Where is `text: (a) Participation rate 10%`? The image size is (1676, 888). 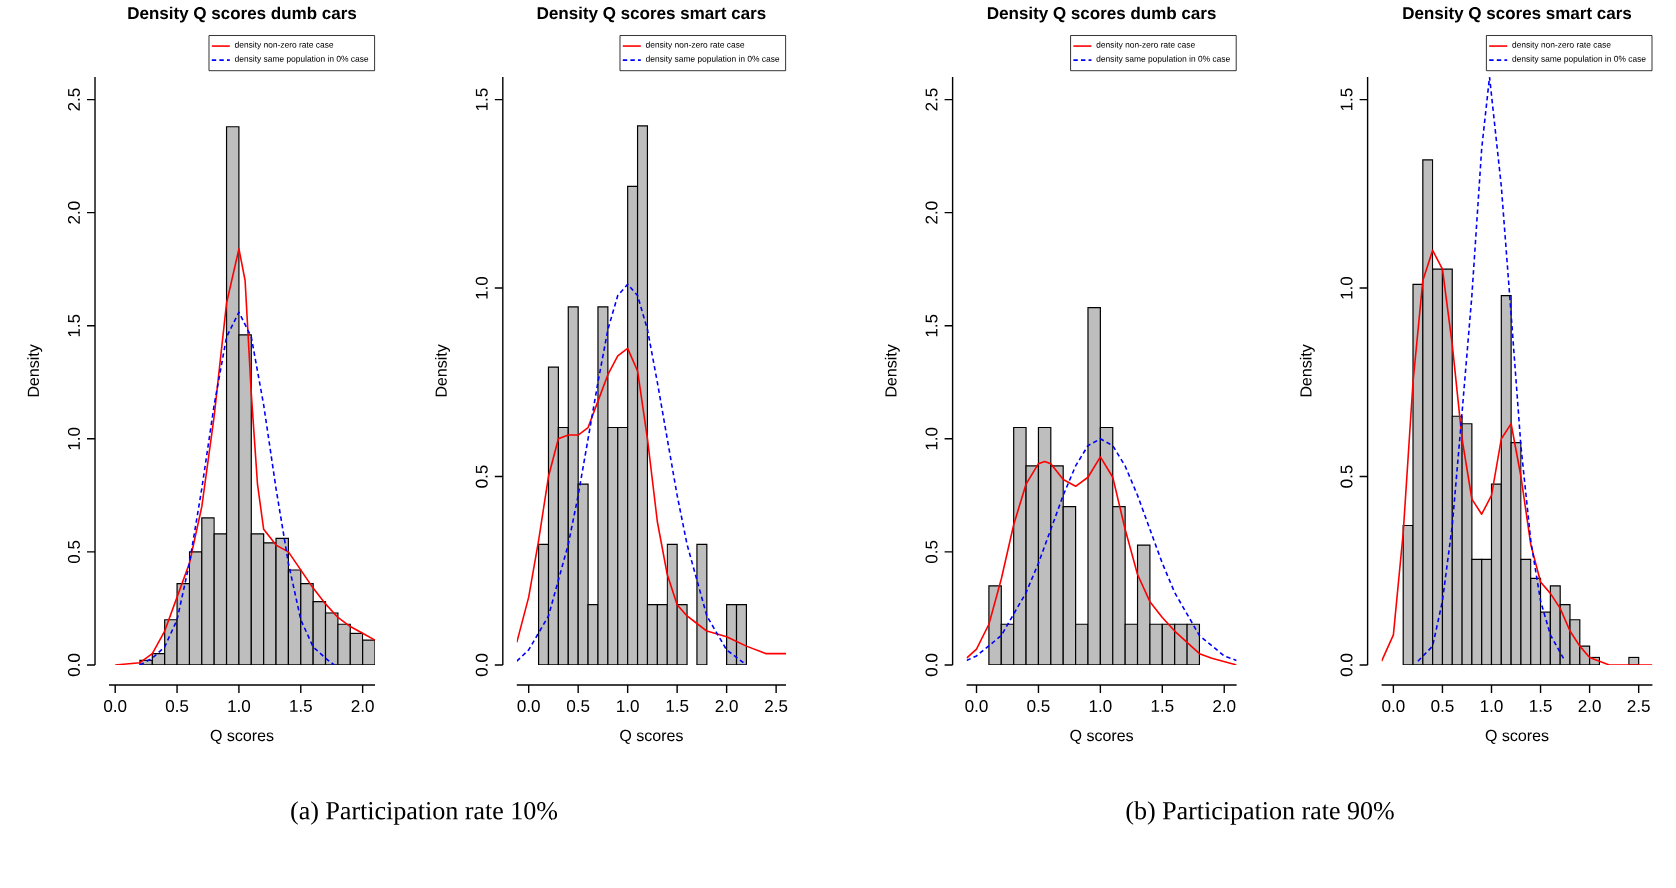
text: (a) Participation rate 10% is located at coordinates (424, 812).